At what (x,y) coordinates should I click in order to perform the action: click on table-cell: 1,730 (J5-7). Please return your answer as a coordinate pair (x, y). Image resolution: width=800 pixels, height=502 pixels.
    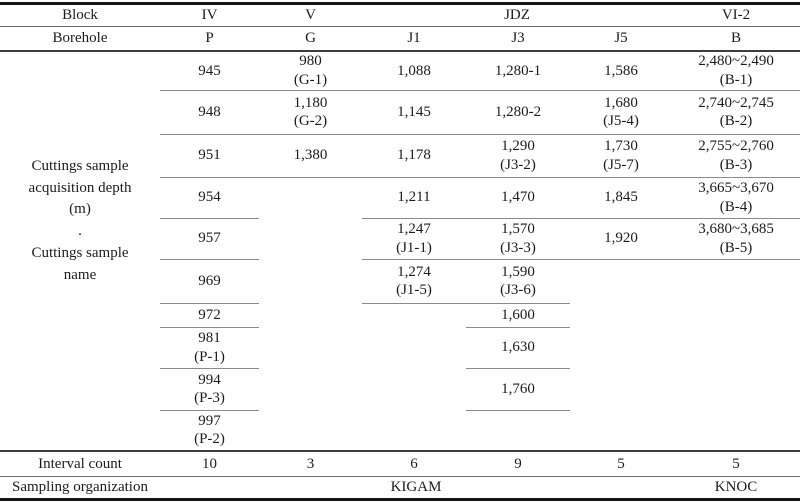
    Looking at the image, I should click on (621, 156).